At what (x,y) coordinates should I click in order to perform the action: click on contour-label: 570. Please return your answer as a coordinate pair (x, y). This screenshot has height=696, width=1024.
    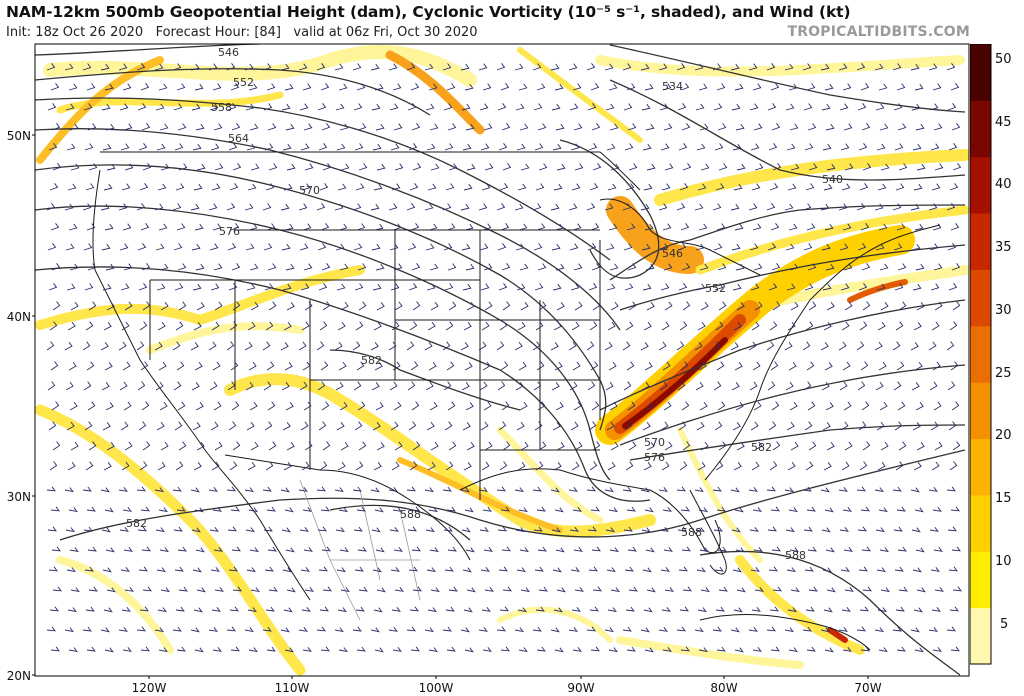
    Looking at the image, I should click on (654, 442).